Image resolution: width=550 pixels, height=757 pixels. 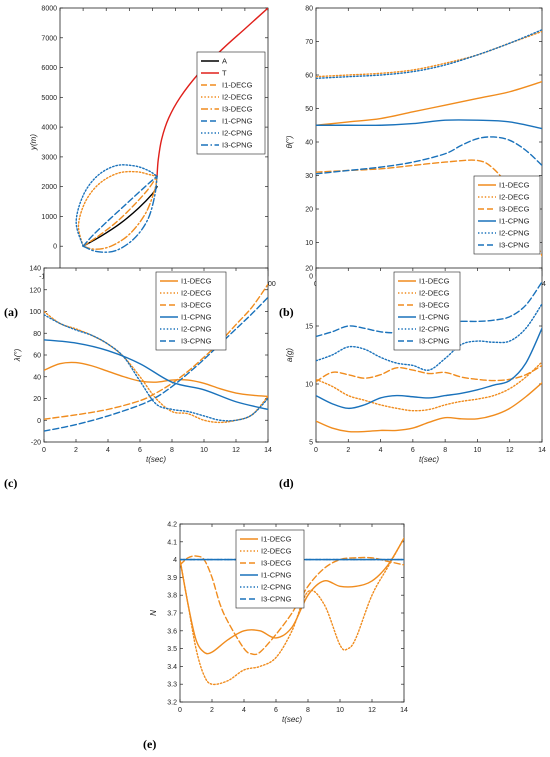 I want to click on legend-label: T, so click(x=224, y=73).